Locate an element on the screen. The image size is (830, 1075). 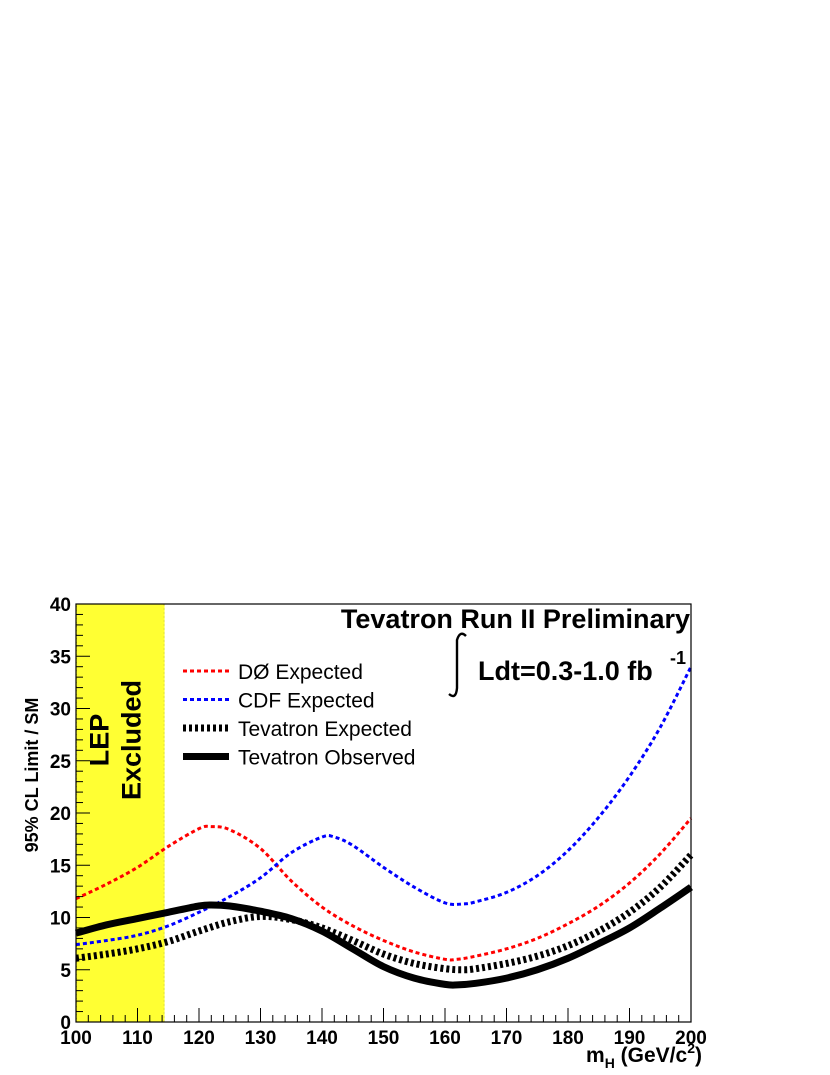
luminosity-label: Ldt=0.3-1.0 fb -1 is located at coordinates (567, 665).